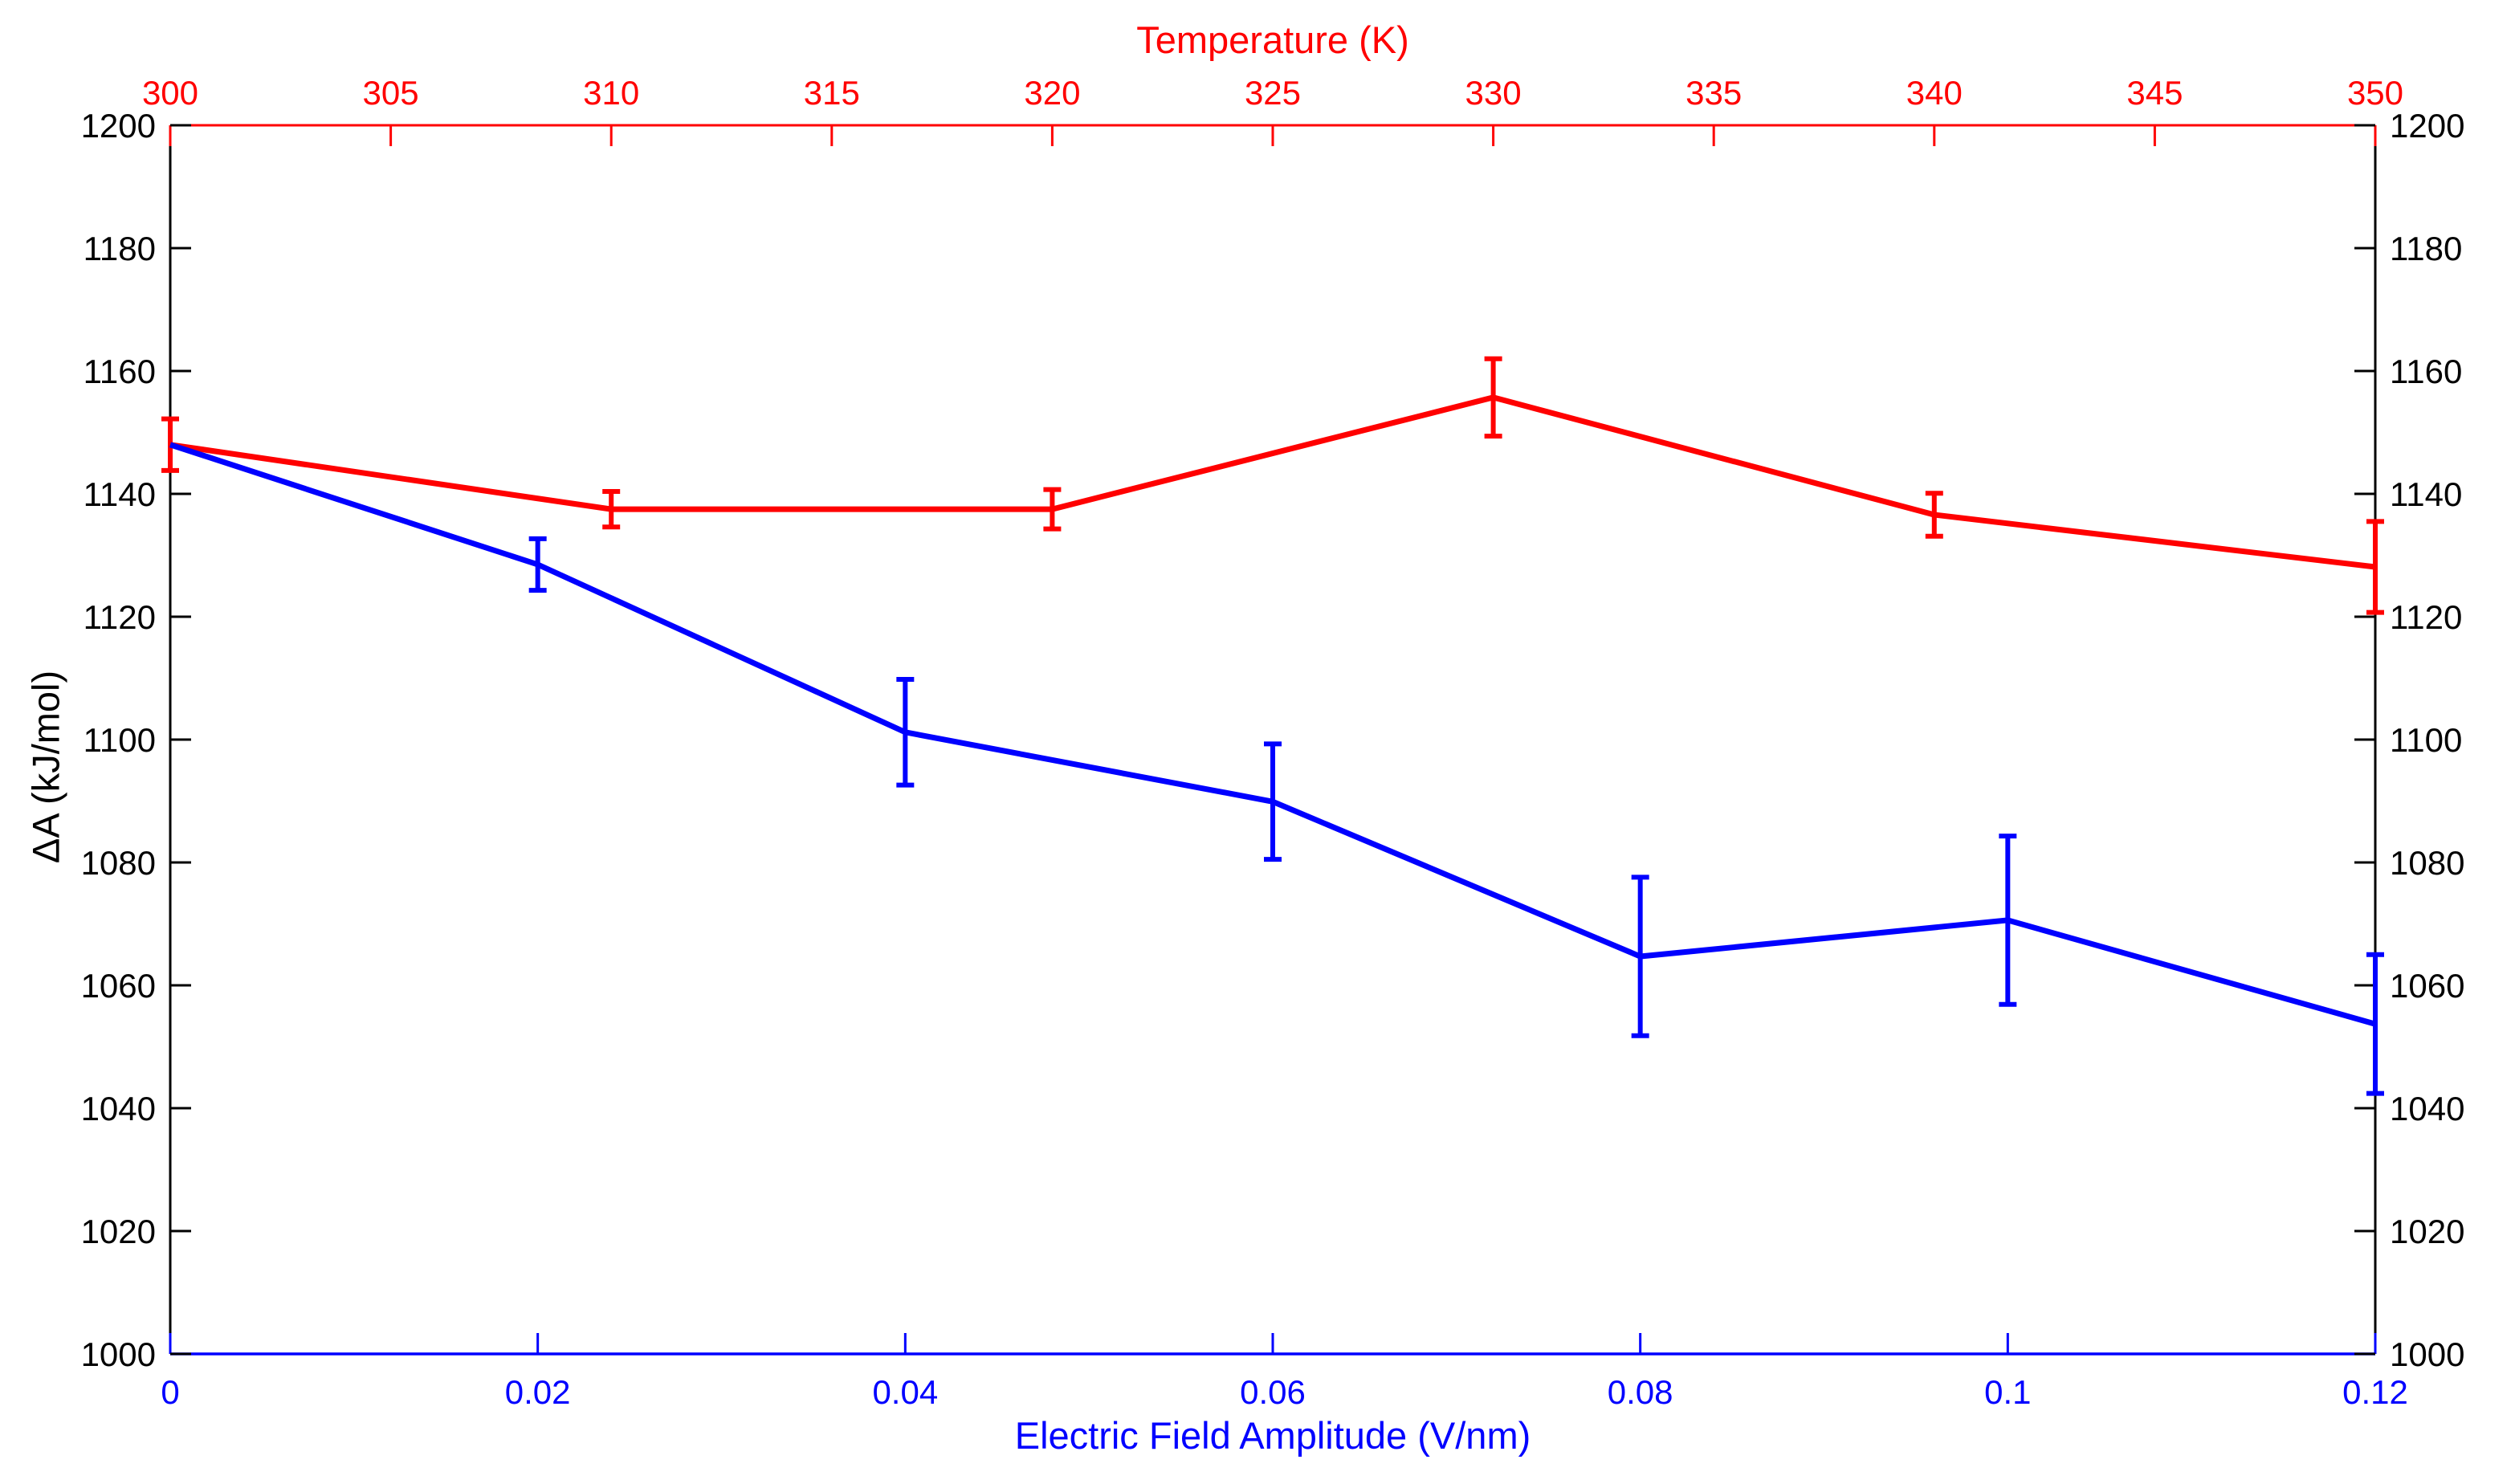  Describe the element at coordinates (2426, 248) in the screenshot. I see `right-axis-tick-label: 1180` at that location.